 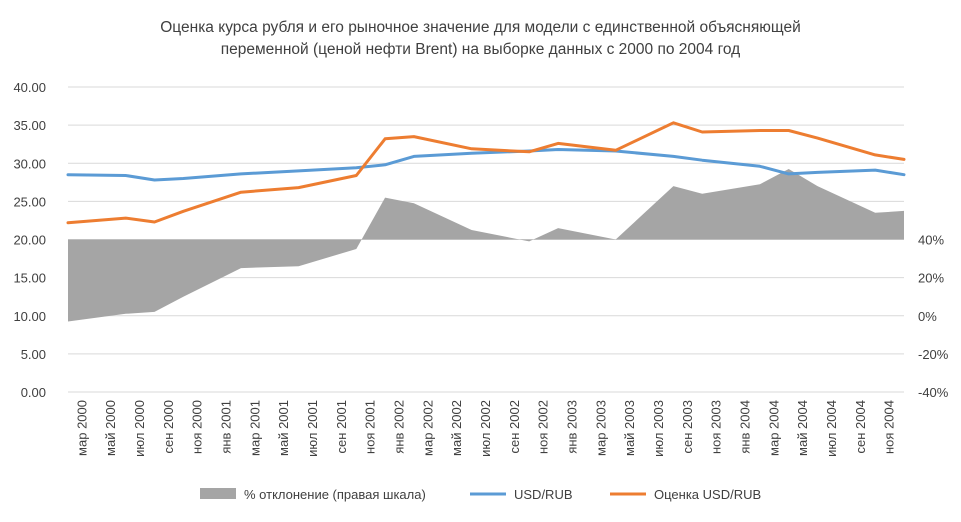 What do you see at coordinates (927, 316) in the screenshot?
I see `right-tick-label: 0%` at bounding box center [927, 316].